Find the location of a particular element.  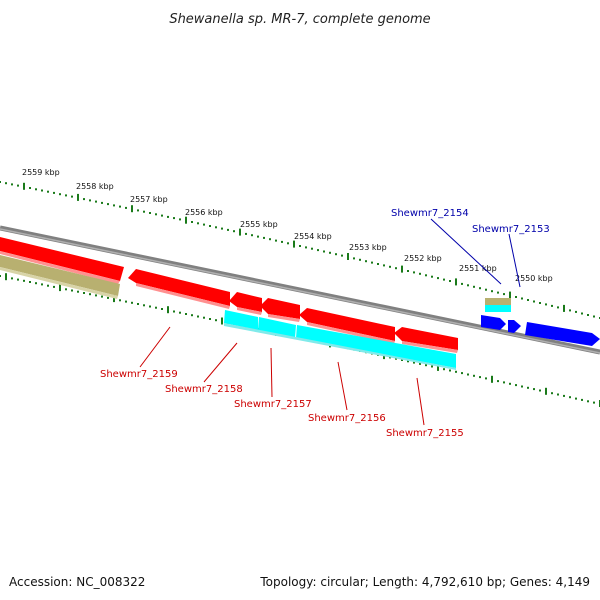

kbp-label: 2559 kbp is located at coordinates (41, 172).